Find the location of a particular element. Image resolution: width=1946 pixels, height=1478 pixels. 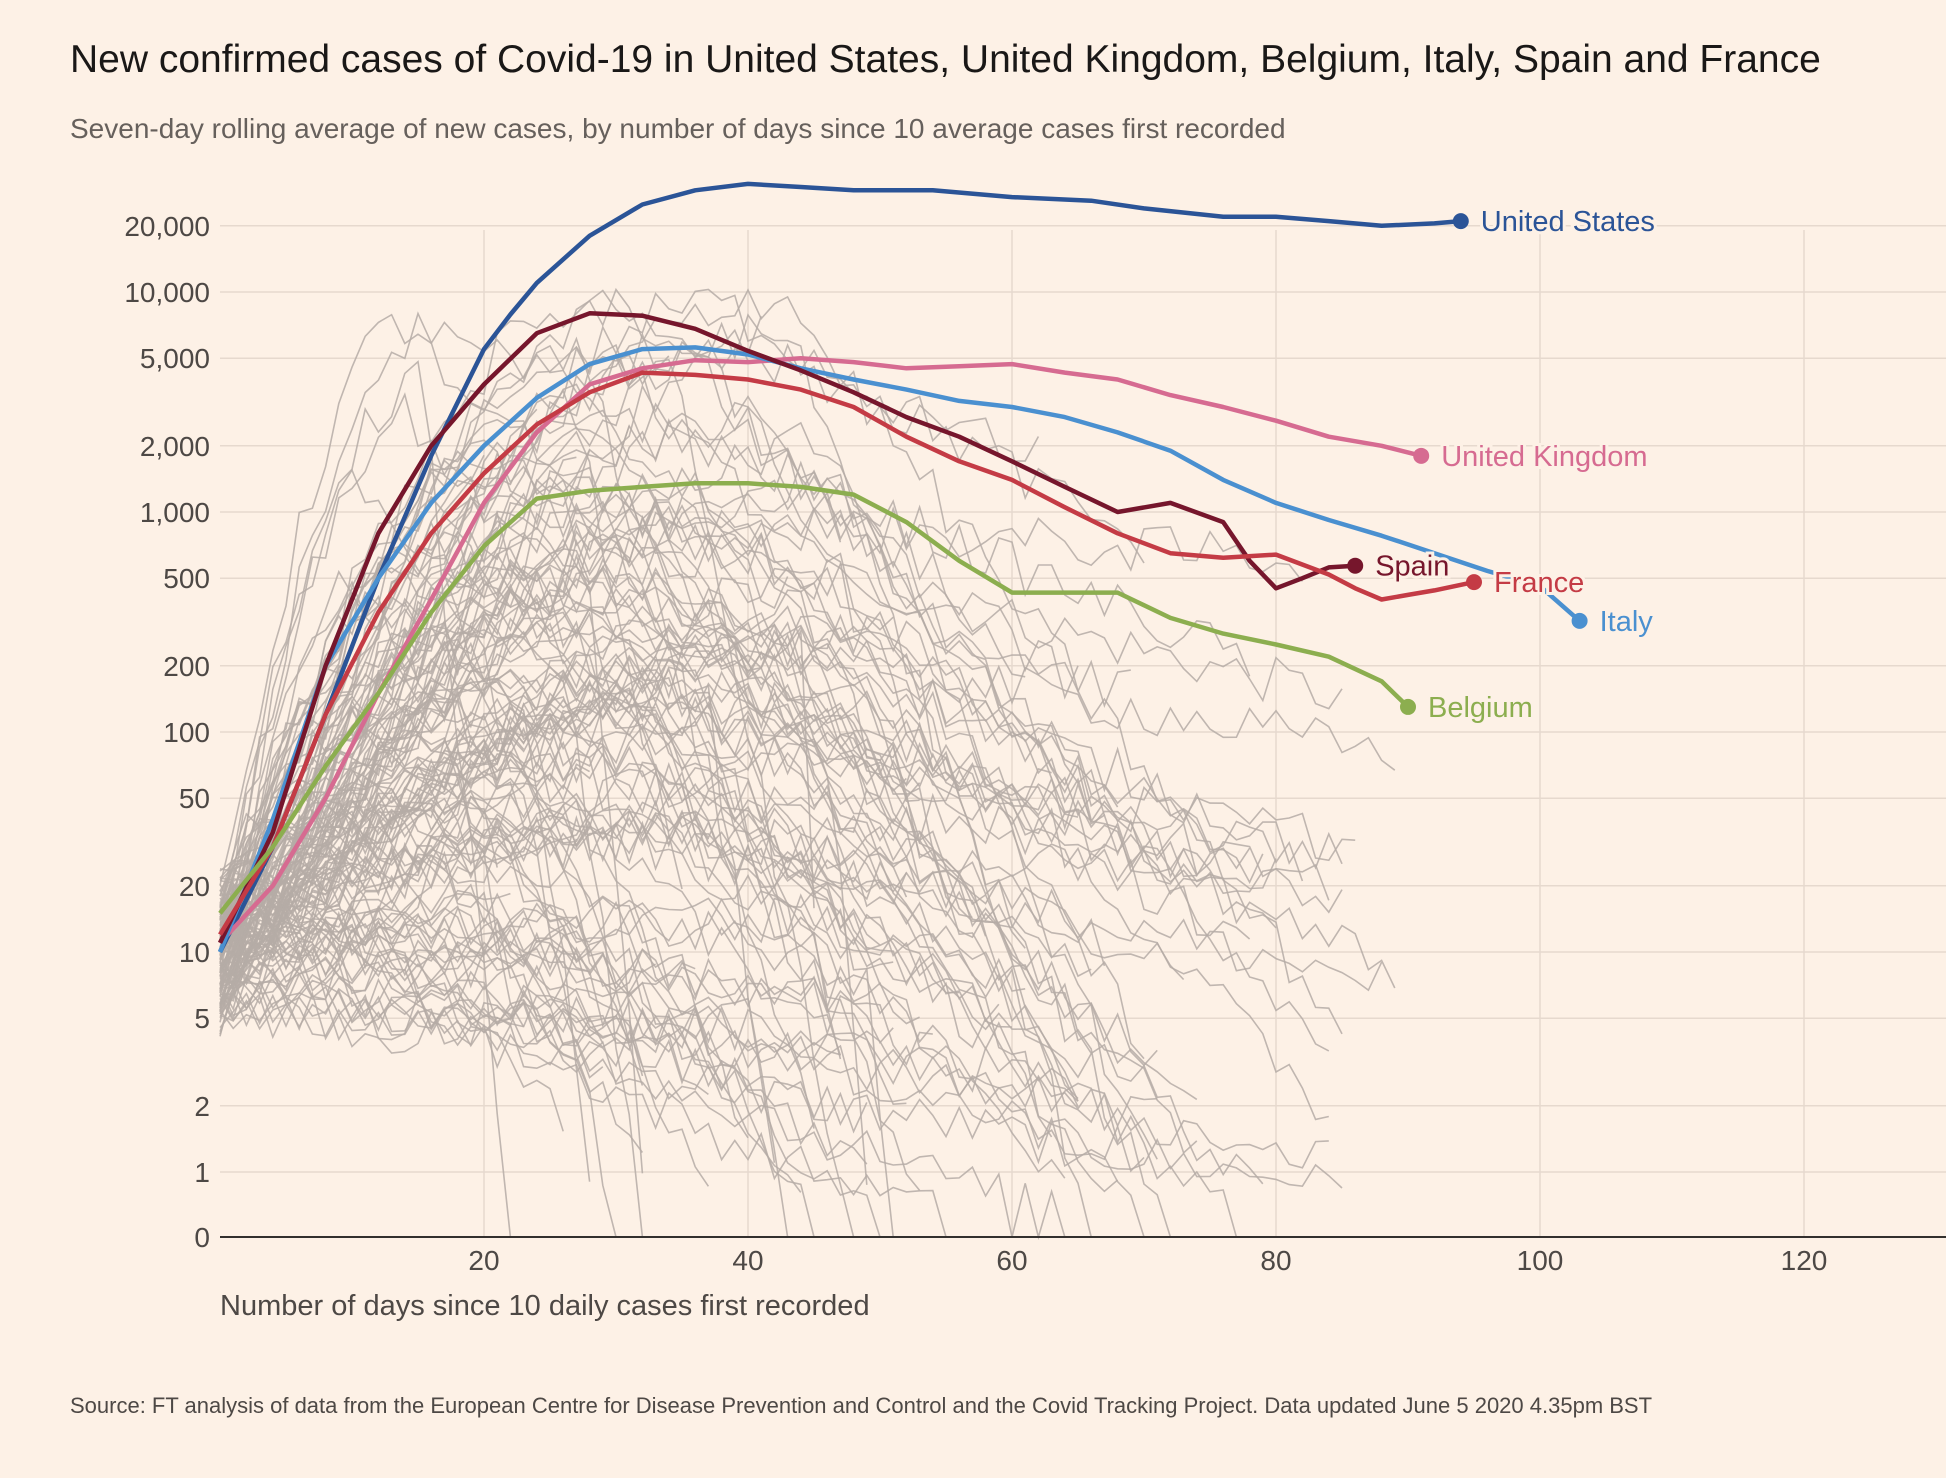

series-label: Spain is located at coordinates (1412, 567).